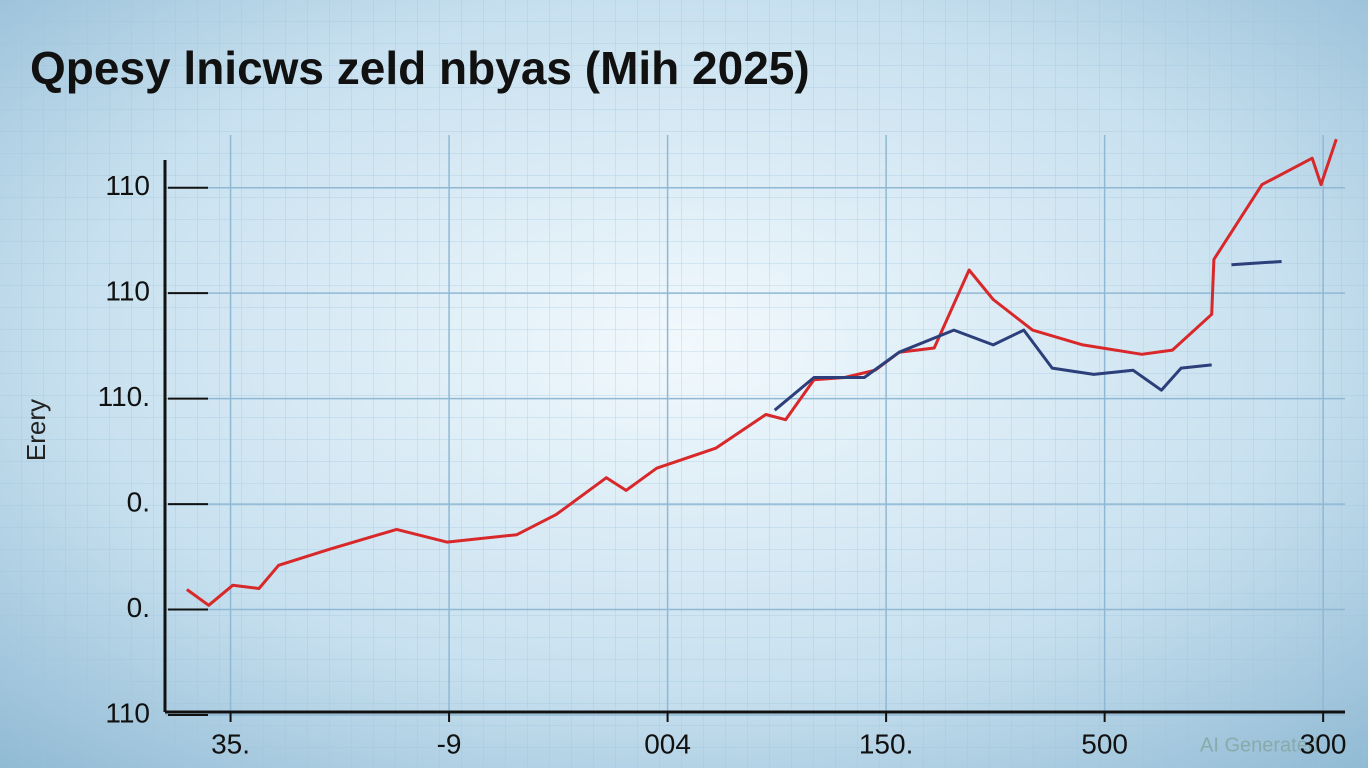 The height and width of the screenshot is (768, 1368). What do you see at coordinates (124, 396) in the screenshot?
I see `y-tick-label: 110.` at bounding box center [124, 396].